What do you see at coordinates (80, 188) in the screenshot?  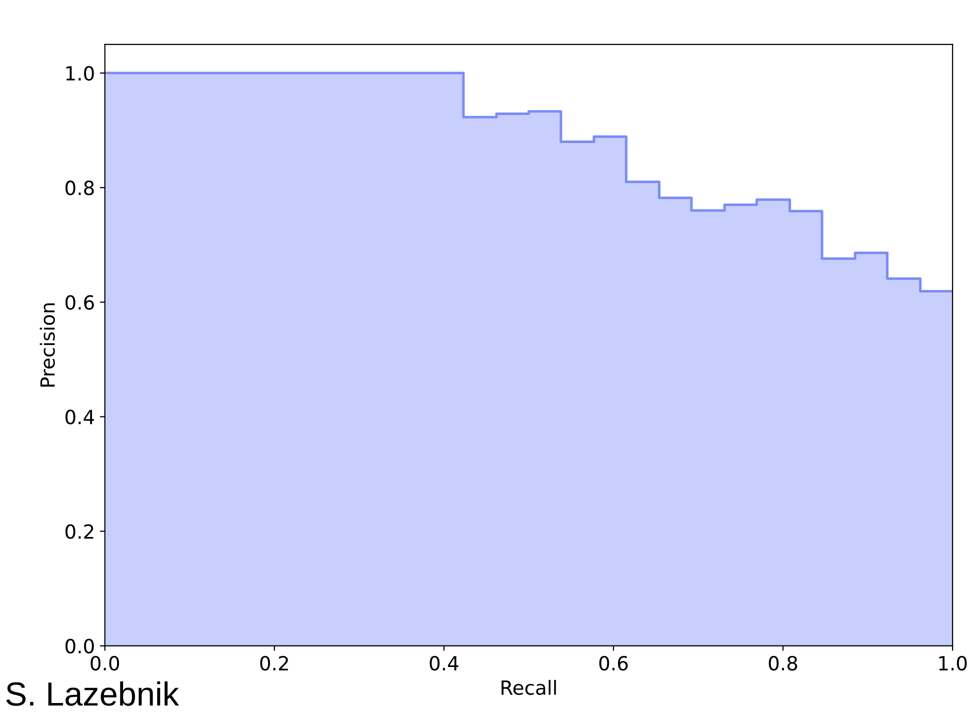 I see `y-tick-label: 0.8` at bounding box center [80, 188].